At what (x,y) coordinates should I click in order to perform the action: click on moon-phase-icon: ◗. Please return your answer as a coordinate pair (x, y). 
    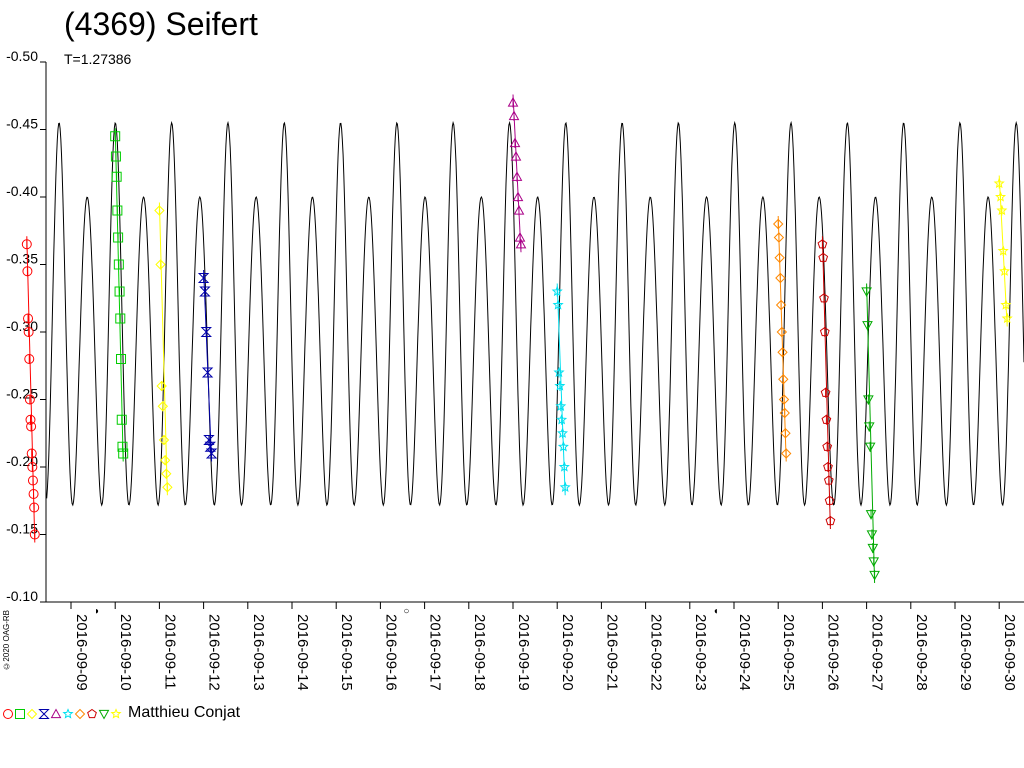
    Looking at the image, I should click on (97, 611).